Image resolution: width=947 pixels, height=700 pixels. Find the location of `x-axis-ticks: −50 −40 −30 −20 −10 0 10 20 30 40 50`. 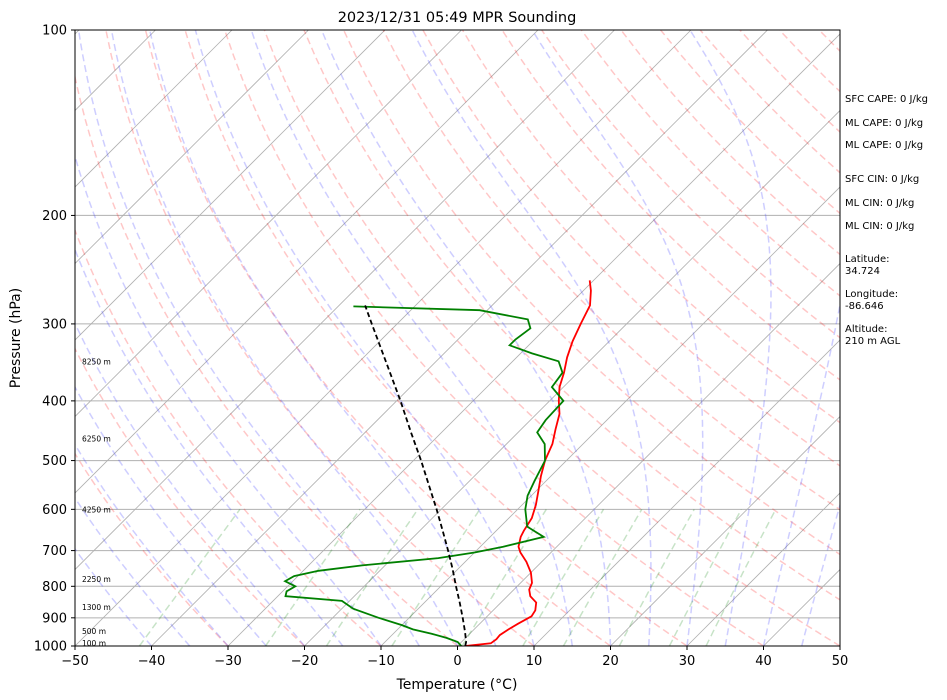

x-axis-ticks: −50 −40 −30 −20 −10 0 10 20 30 40 50 is located at coordinates (454, 657).